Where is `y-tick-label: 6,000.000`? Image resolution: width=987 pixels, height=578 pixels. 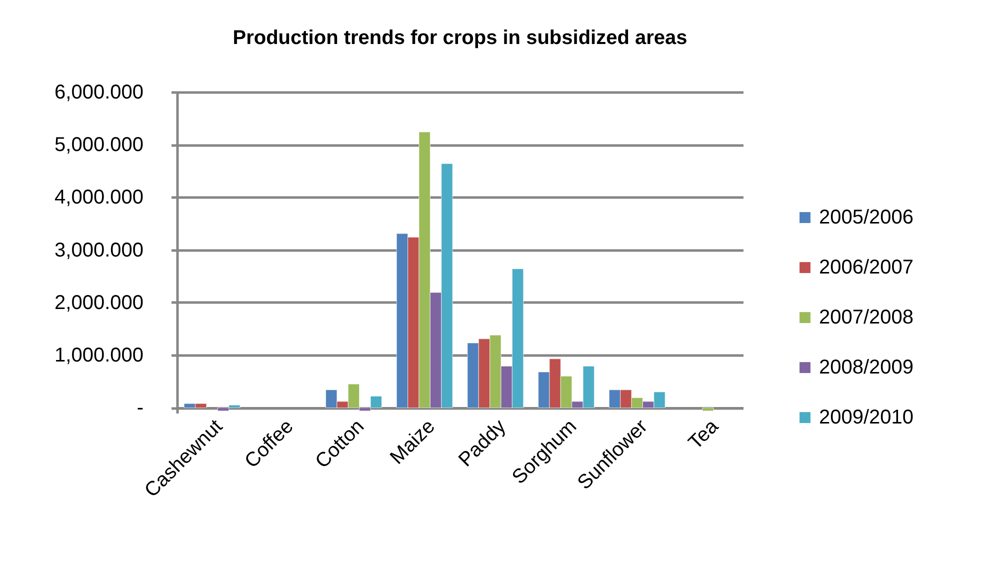 y-tick-label: 6,000.000 is located at coordinates (99, 93).